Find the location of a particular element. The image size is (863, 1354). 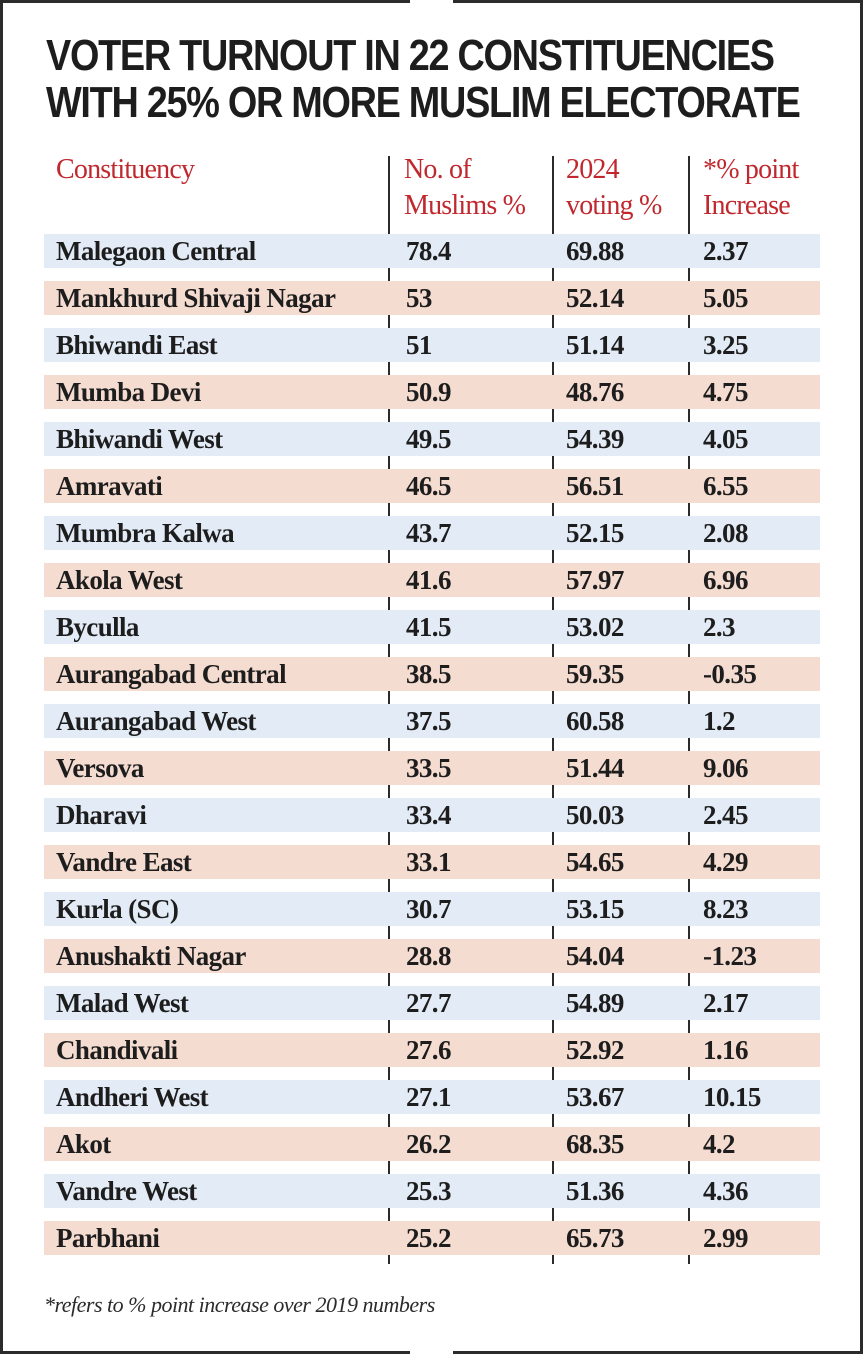

cell-increase: 4.29 is located at coordinates (725, 862).